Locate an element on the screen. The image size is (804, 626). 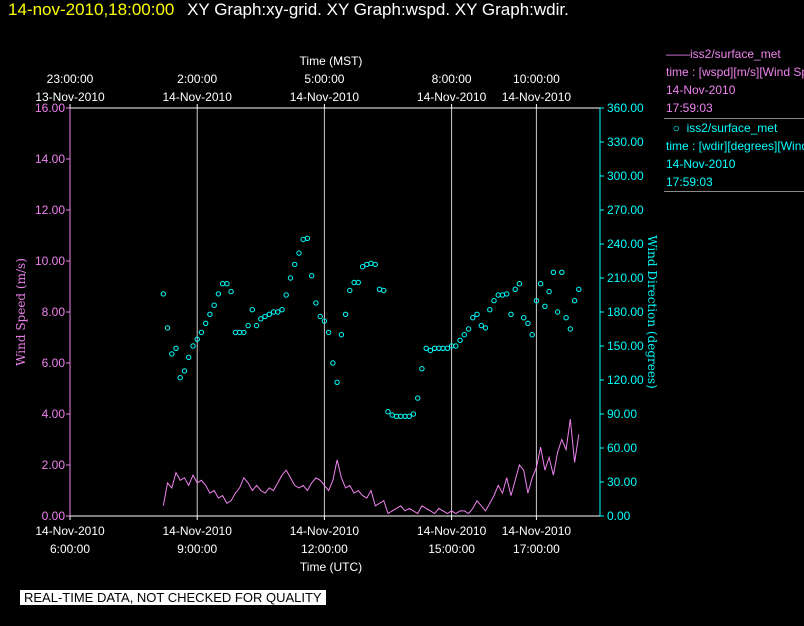
top-tick-time: 8:00:00 is located at coordinates (452, 79).